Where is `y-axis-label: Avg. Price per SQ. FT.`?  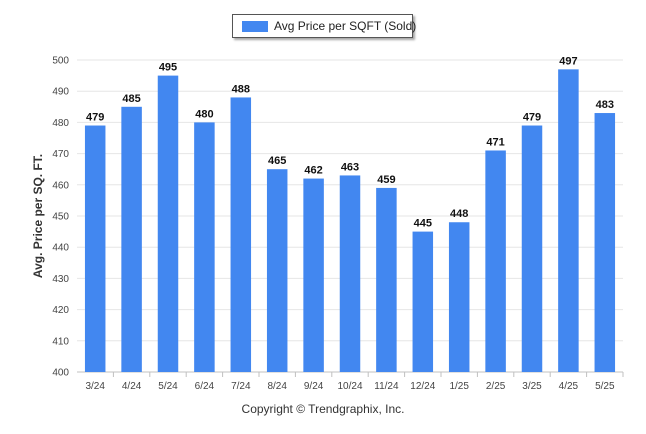
y-axis-label: Avg. Price per SQ. FT. is located at coordinates (38, 216).